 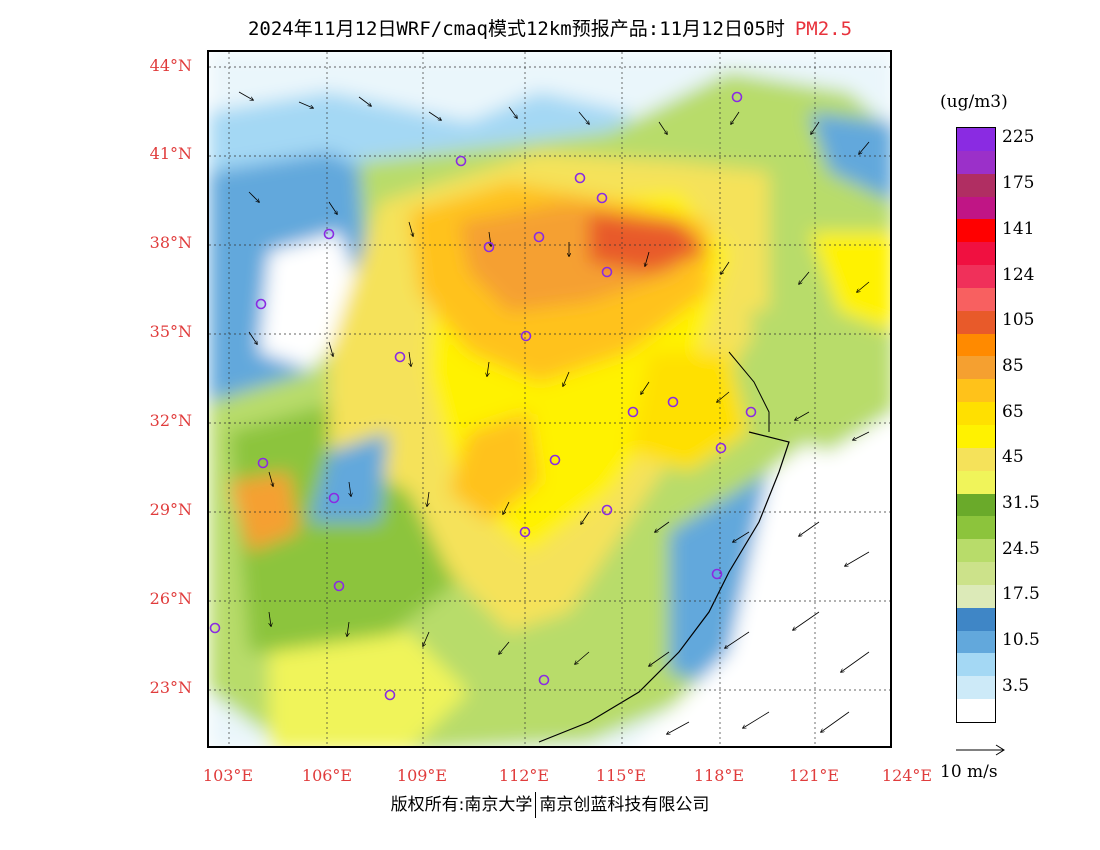 I want to click on lon-label-103: 103°E, so click(x=228, y=775).